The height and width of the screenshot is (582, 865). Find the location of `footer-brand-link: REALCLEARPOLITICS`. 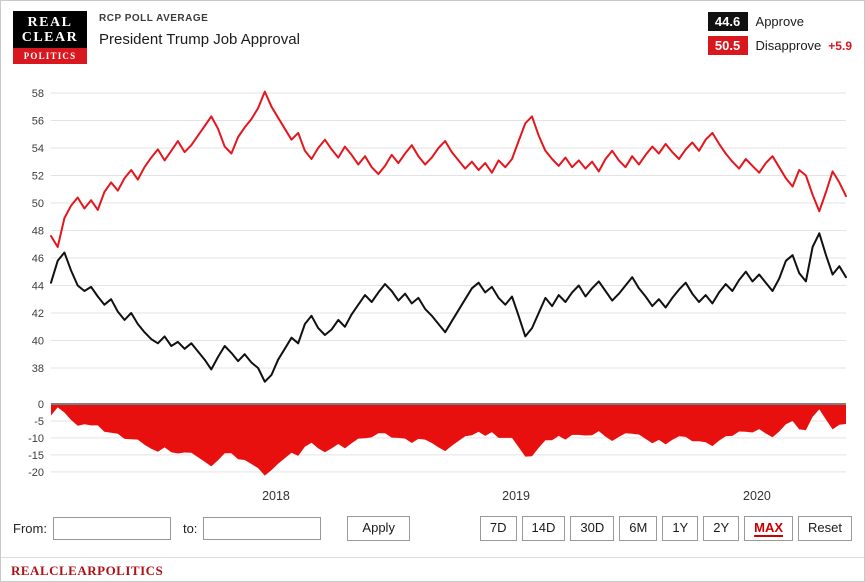

footer-brand-link: REALCLEARPOLITICS is located at coordinates (87, 570).